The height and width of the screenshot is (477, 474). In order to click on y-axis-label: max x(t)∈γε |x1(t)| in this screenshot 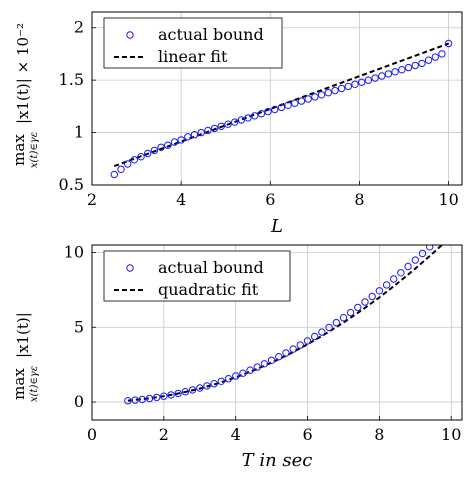, I will do `click(25, 357)`.